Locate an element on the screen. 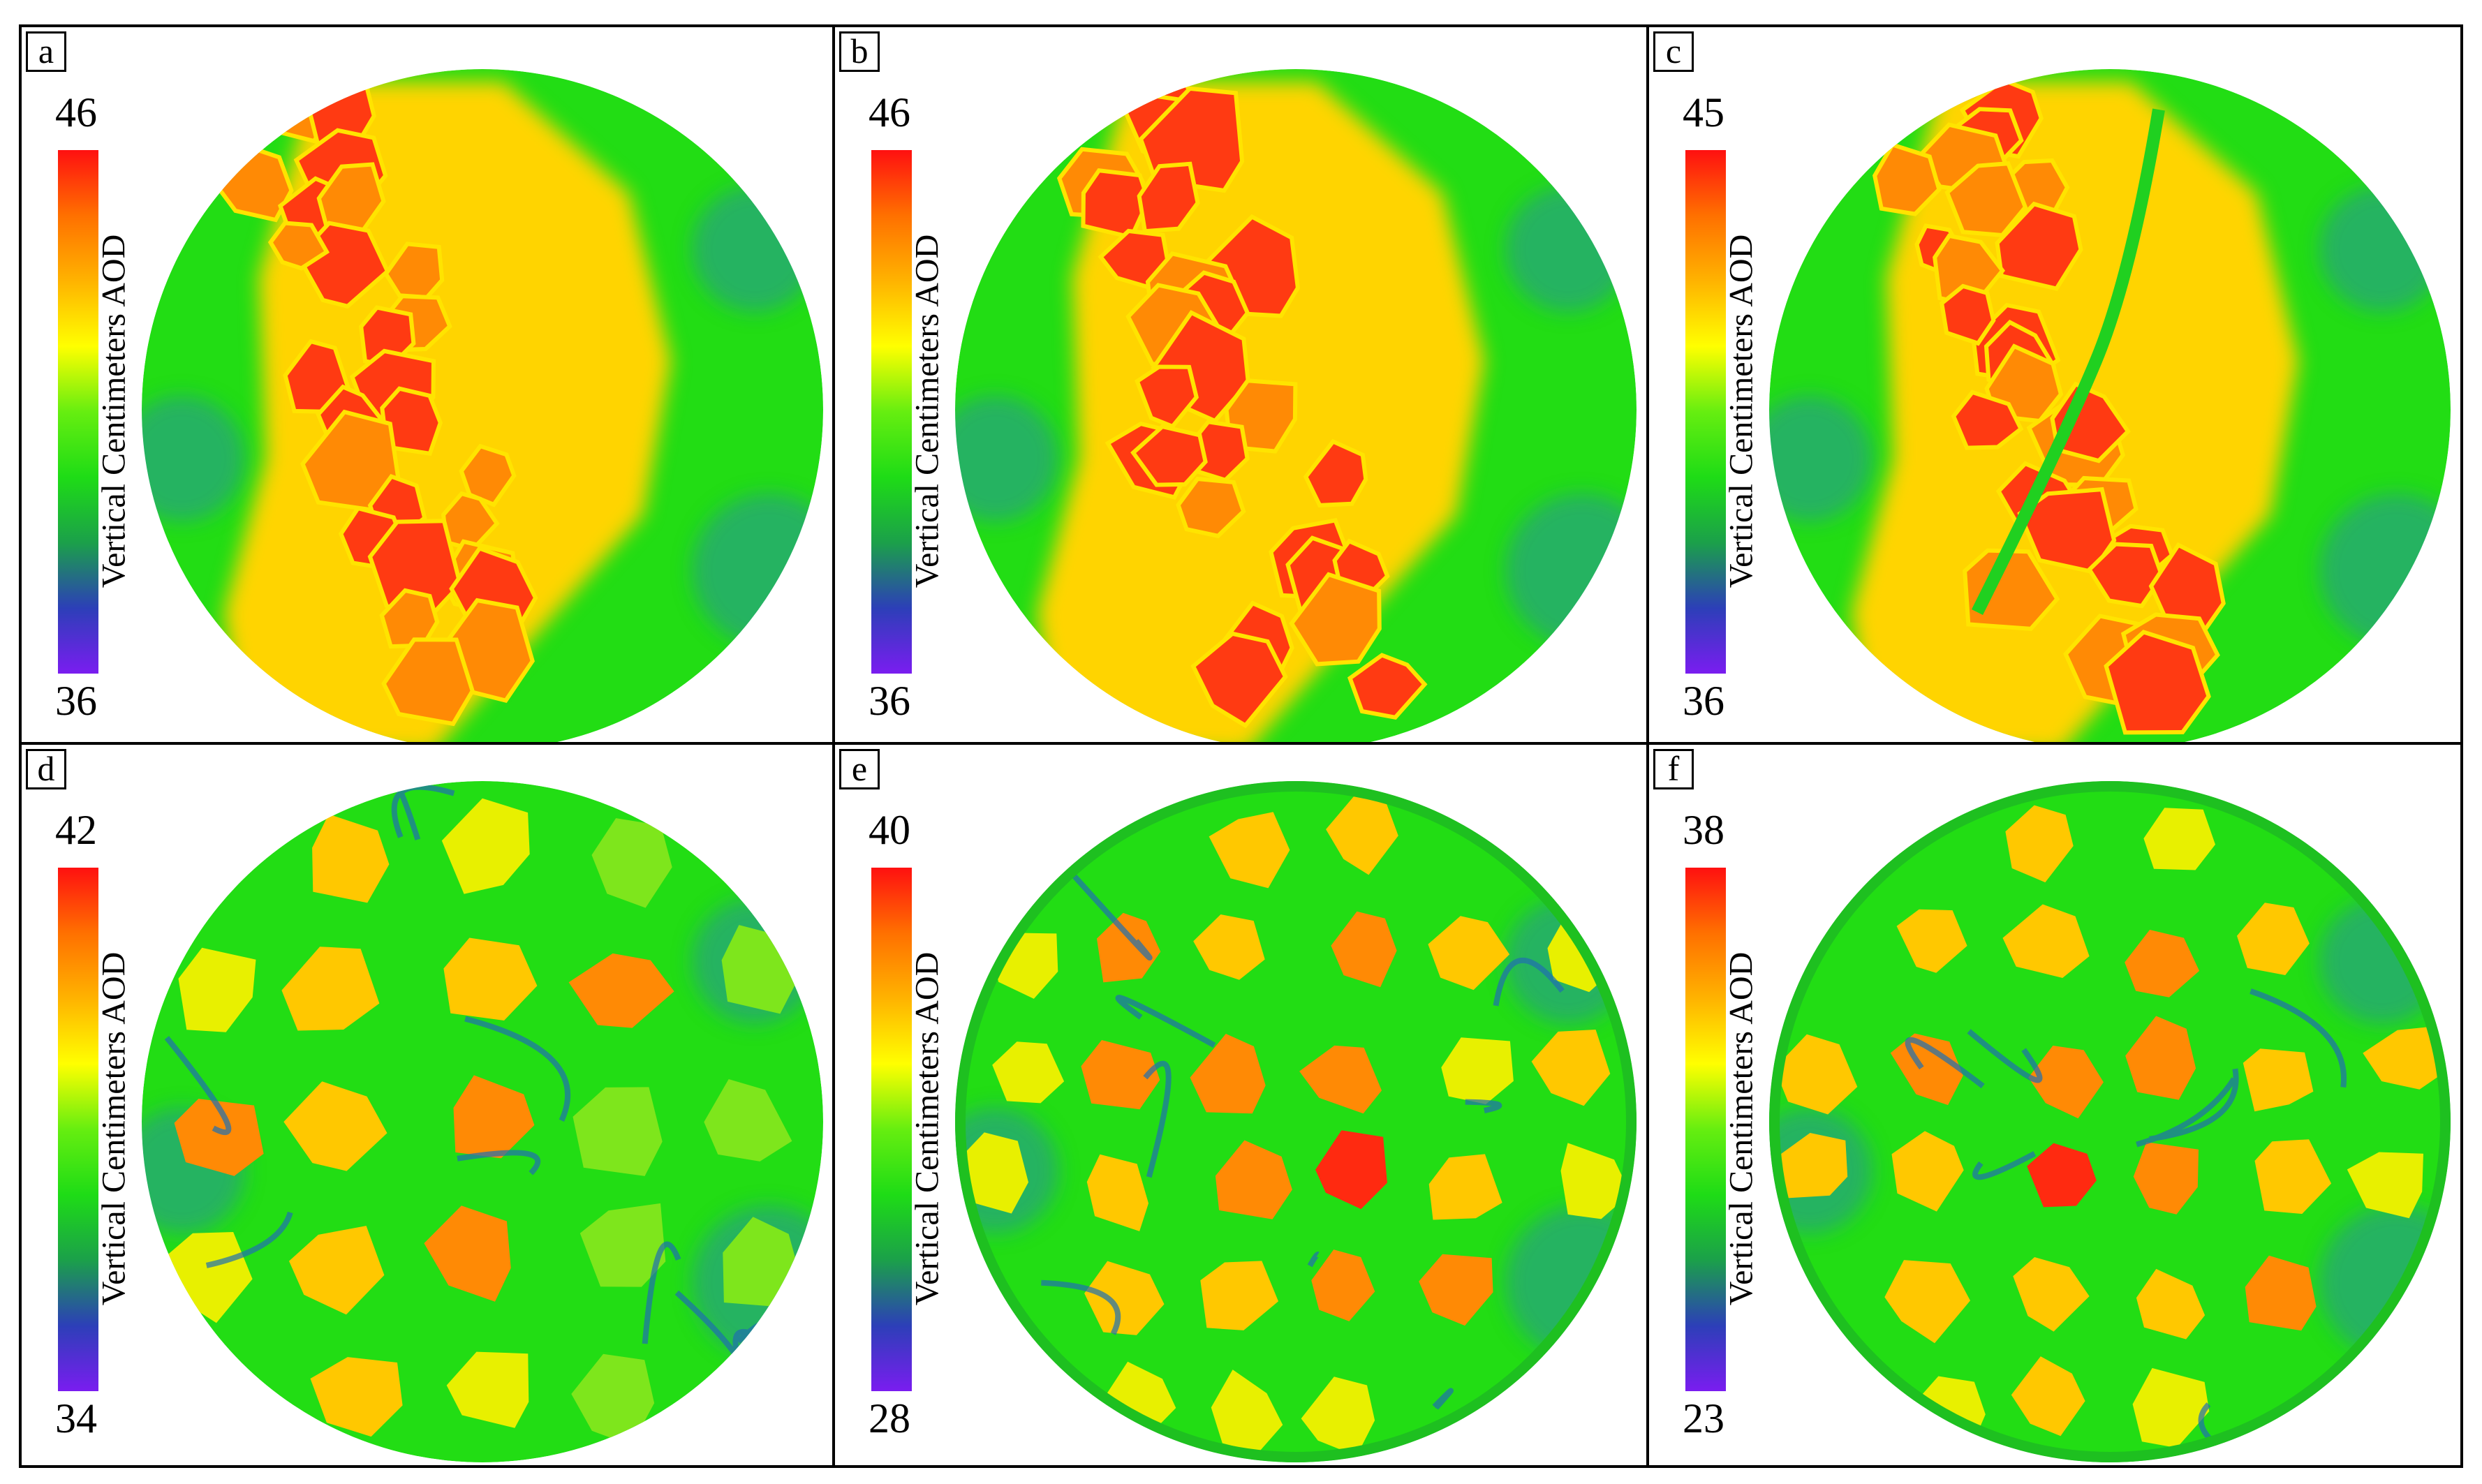 This screenshot has height=1484, width=2482. colorbar-min-label: 28 is located at coordinates (889, 1418).